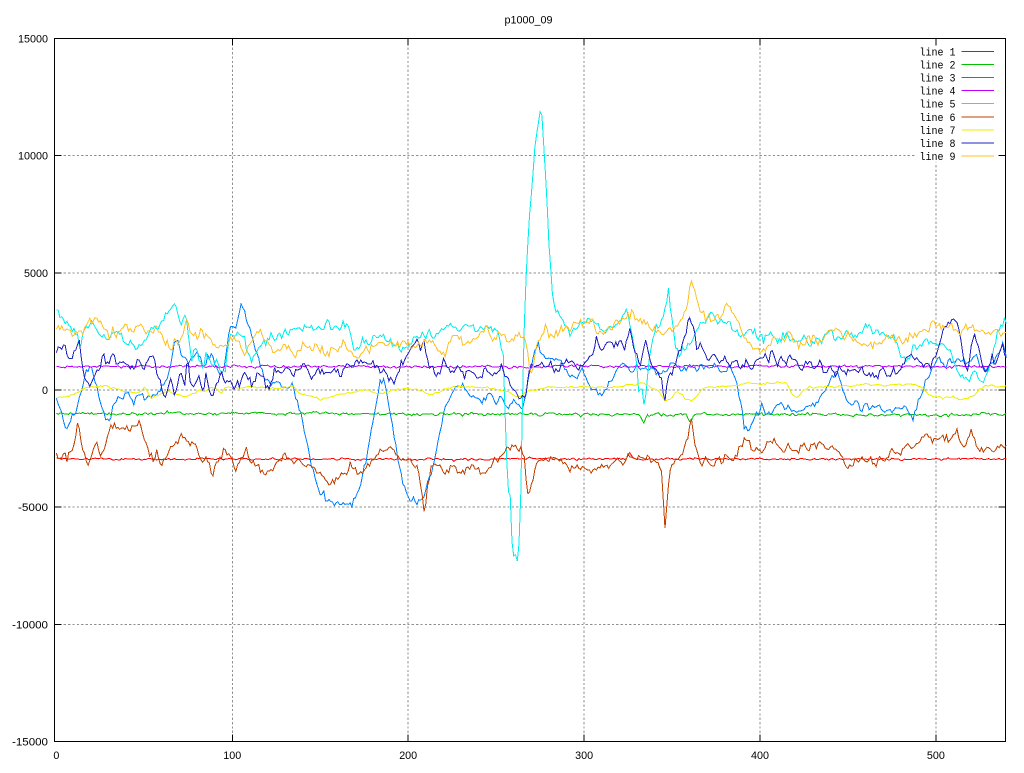 Image resolution: width=1024 pixels, height=773 pixels. What do you see at coordinates (938, 54) in the screenshot?
I see `svg-text: line 1` at bounding box center [938, 54].